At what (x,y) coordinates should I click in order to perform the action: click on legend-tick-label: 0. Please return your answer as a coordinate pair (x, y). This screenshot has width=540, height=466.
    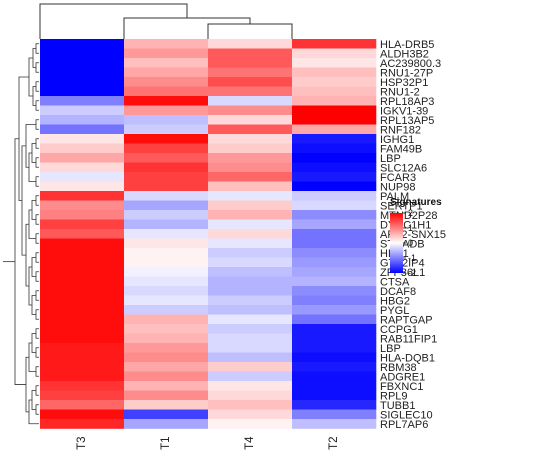
    Looking at the image, I should click on (410, 243).